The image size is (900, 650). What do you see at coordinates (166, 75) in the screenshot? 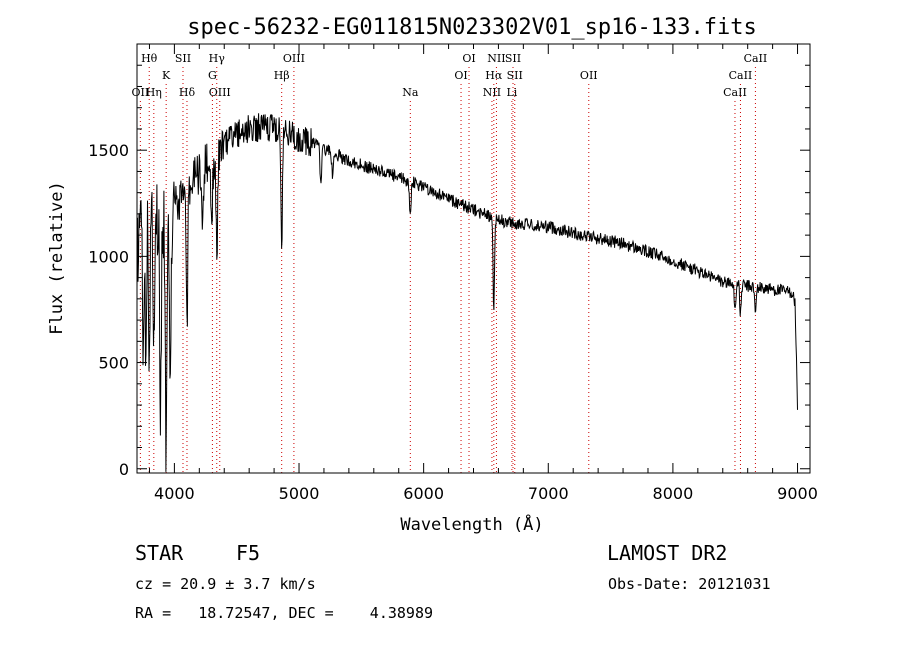
I see `line-marker-label: K` at bounding box center [166, 75].